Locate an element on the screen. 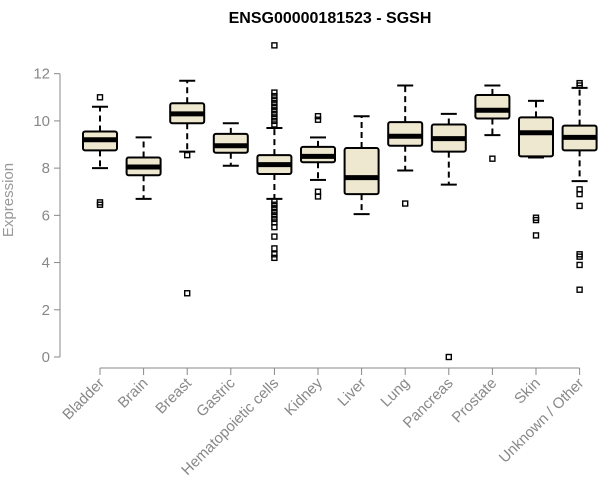 This screenshot has height=500, width=600. box-skin is located at coordinates (536, 169).